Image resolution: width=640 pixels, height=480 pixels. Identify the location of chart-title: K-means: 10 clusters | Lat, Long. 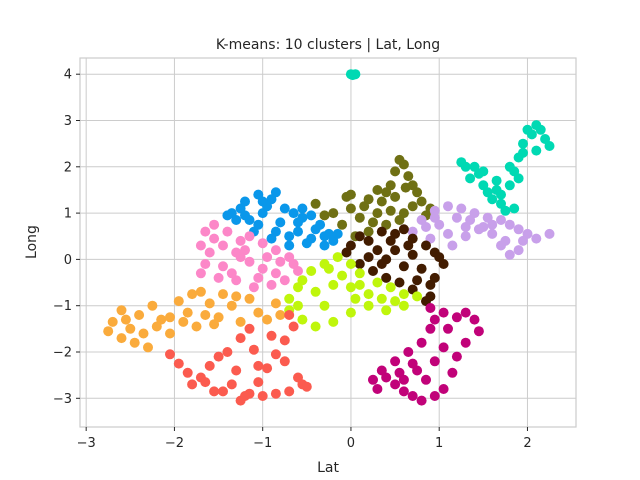
(328, 45).